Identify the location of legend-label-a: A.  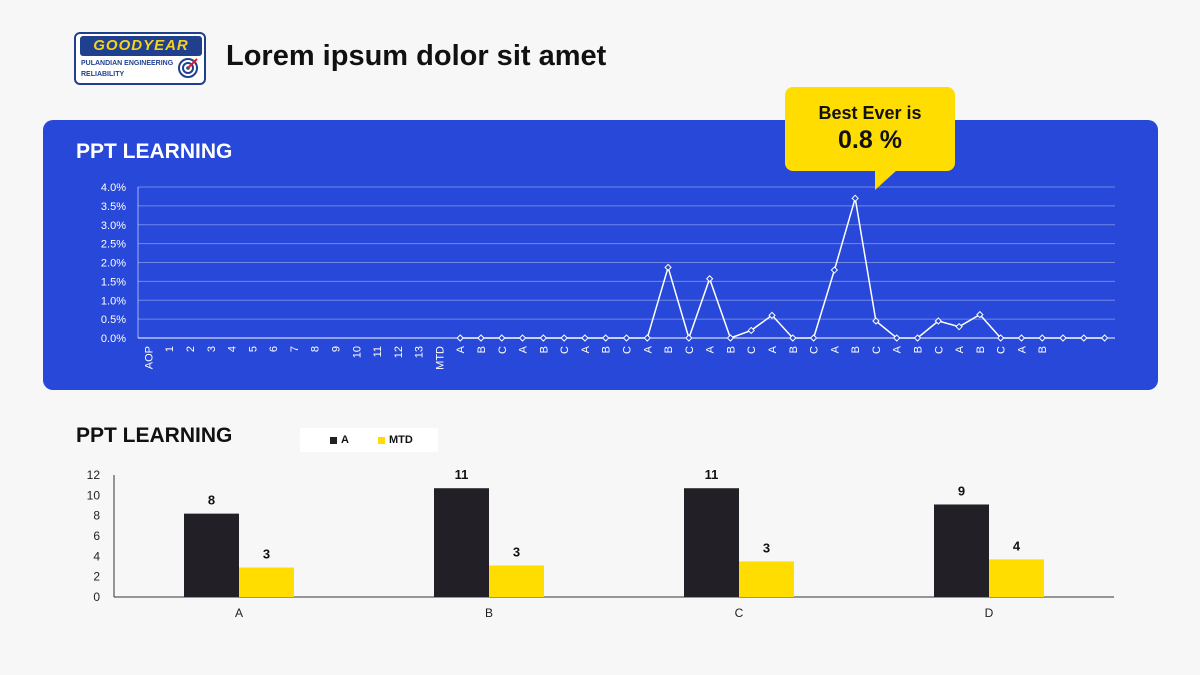
(345, 440).